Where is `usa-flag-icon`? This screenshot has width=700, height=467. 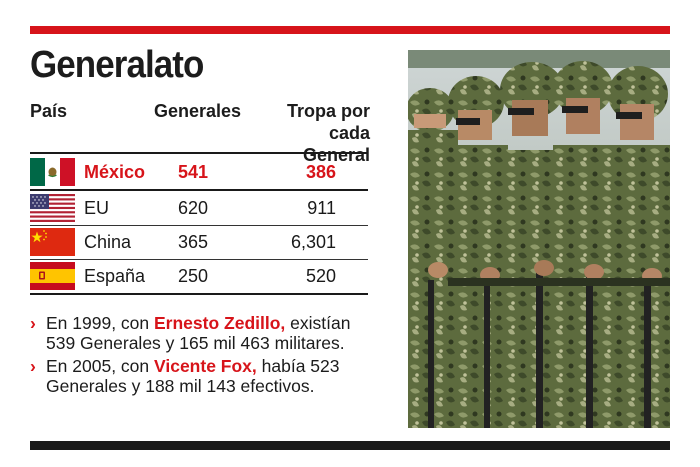
usa-flag-icon is located at coordinates (52, 208).